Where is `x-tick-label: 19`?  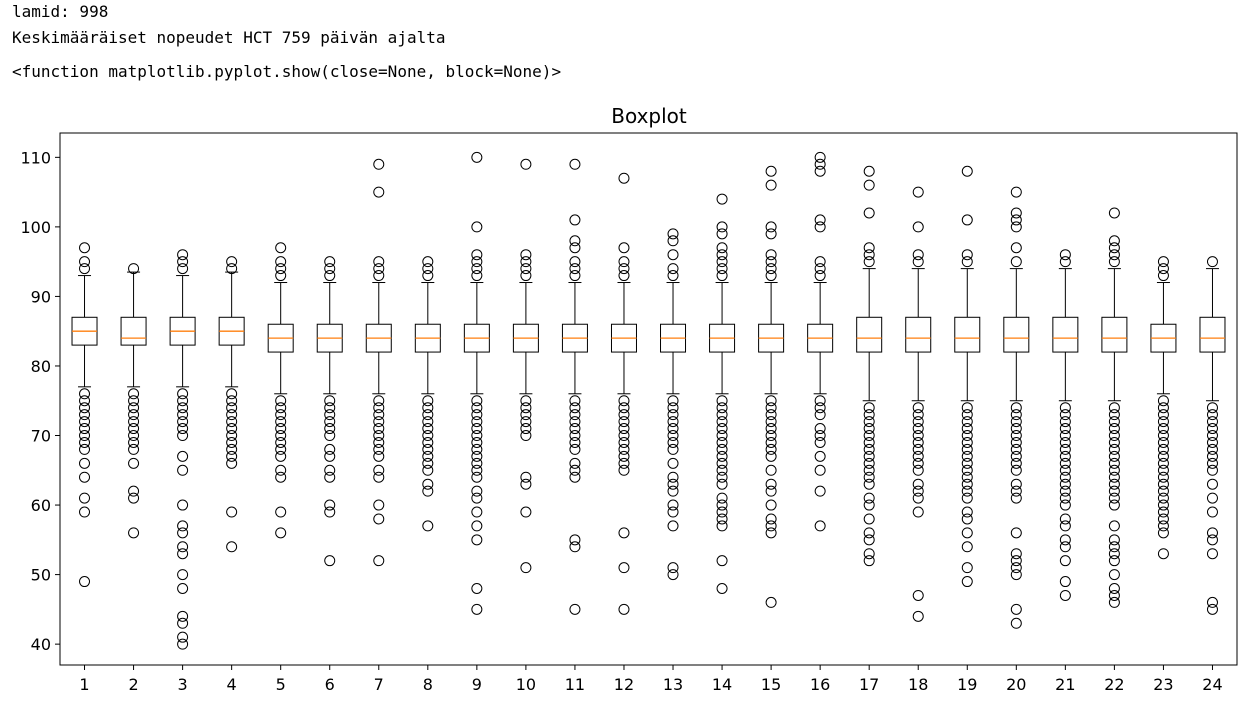 x-tick-label: 19 is located at coordinates (967, 684).